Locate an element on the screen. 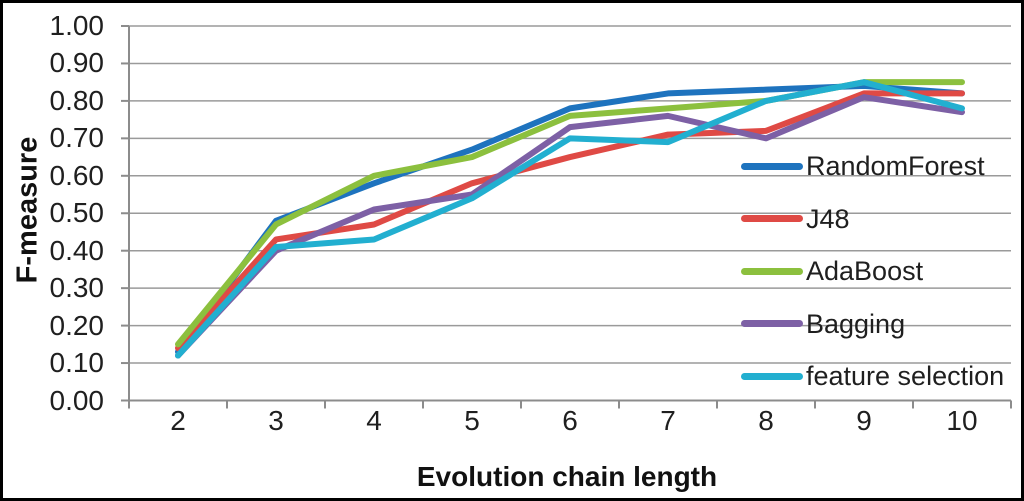 The height and width of the screenshot is (501, 1024). y-axis-tick-label: 1.00 is located at coordinates (77, 25).